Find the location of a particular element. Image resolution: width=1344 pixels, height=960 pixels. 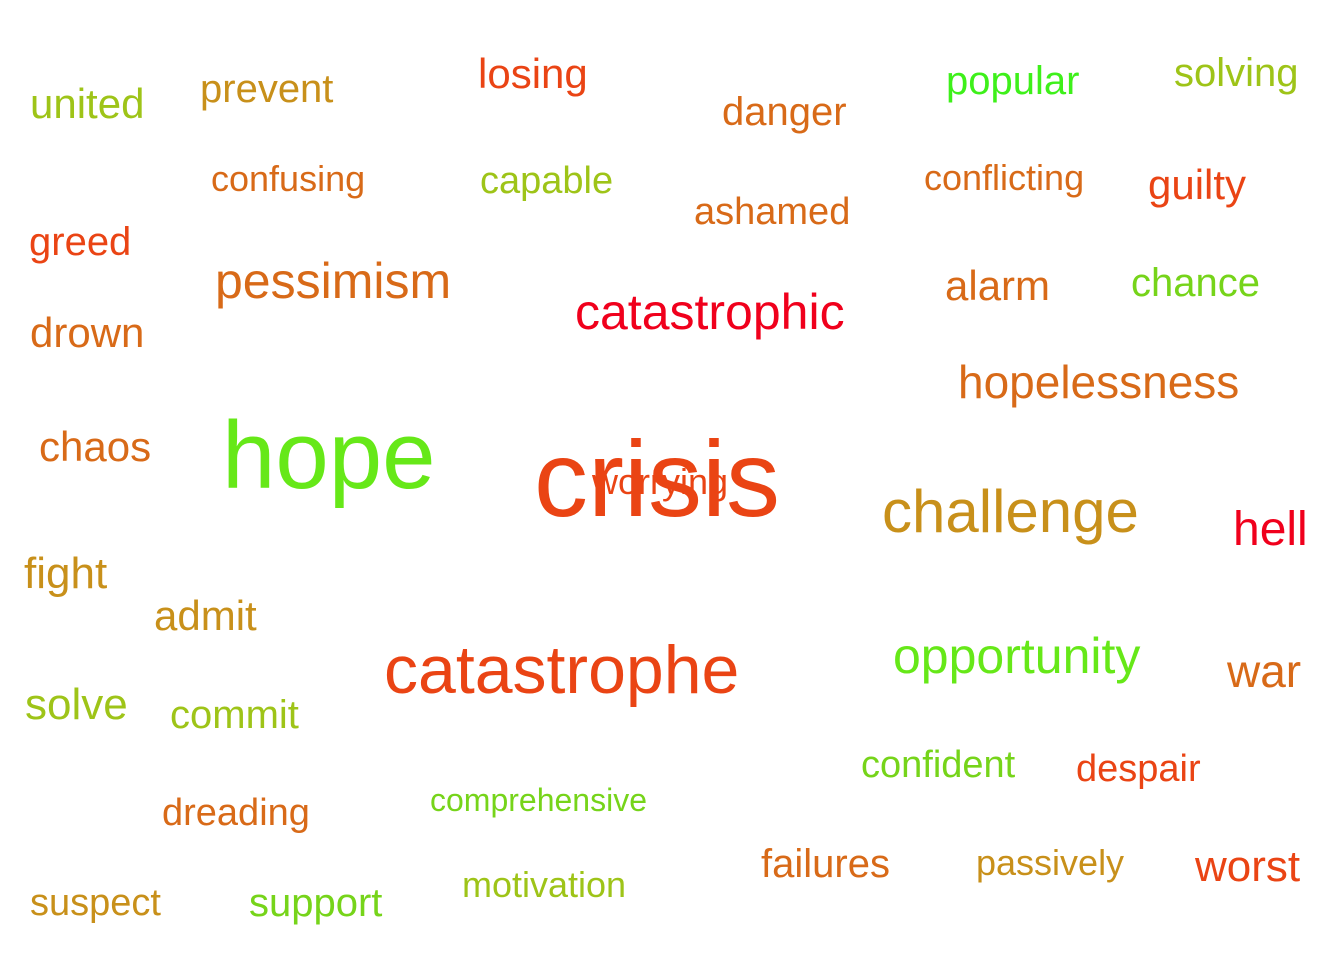

word-catastrophic: catastrophic is located at coordinates (710, 312).